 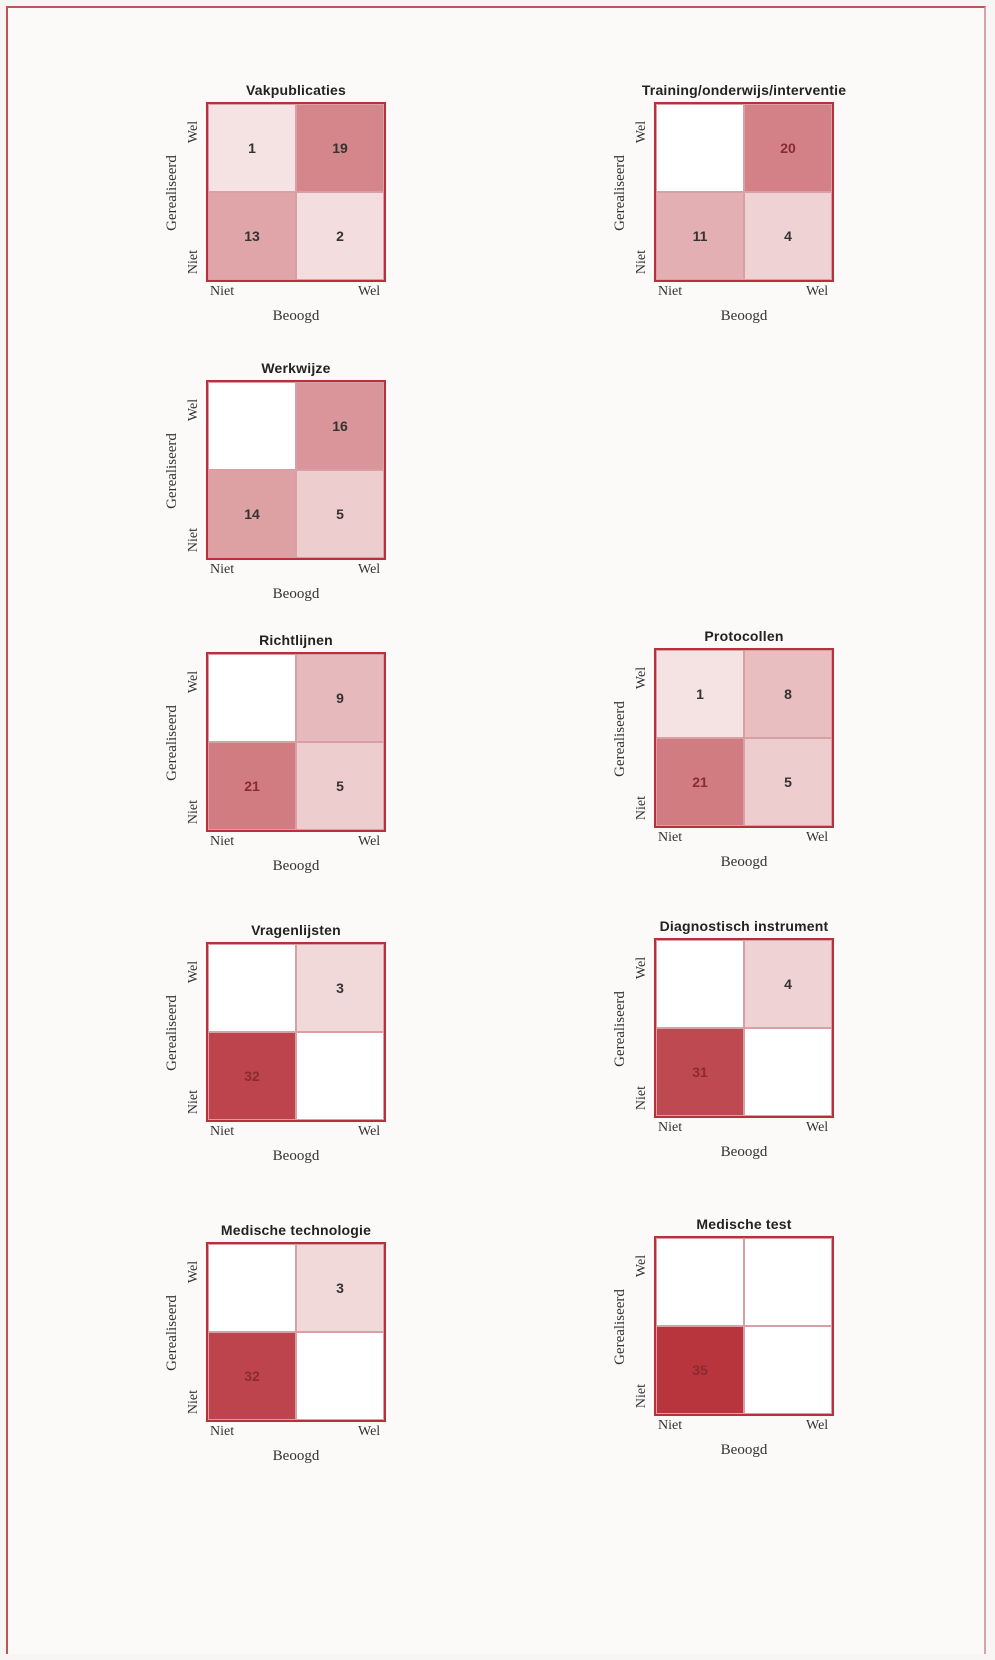 I want to click on heatmap-matrix: 1 8 21 5, so click(x=744, y=738).